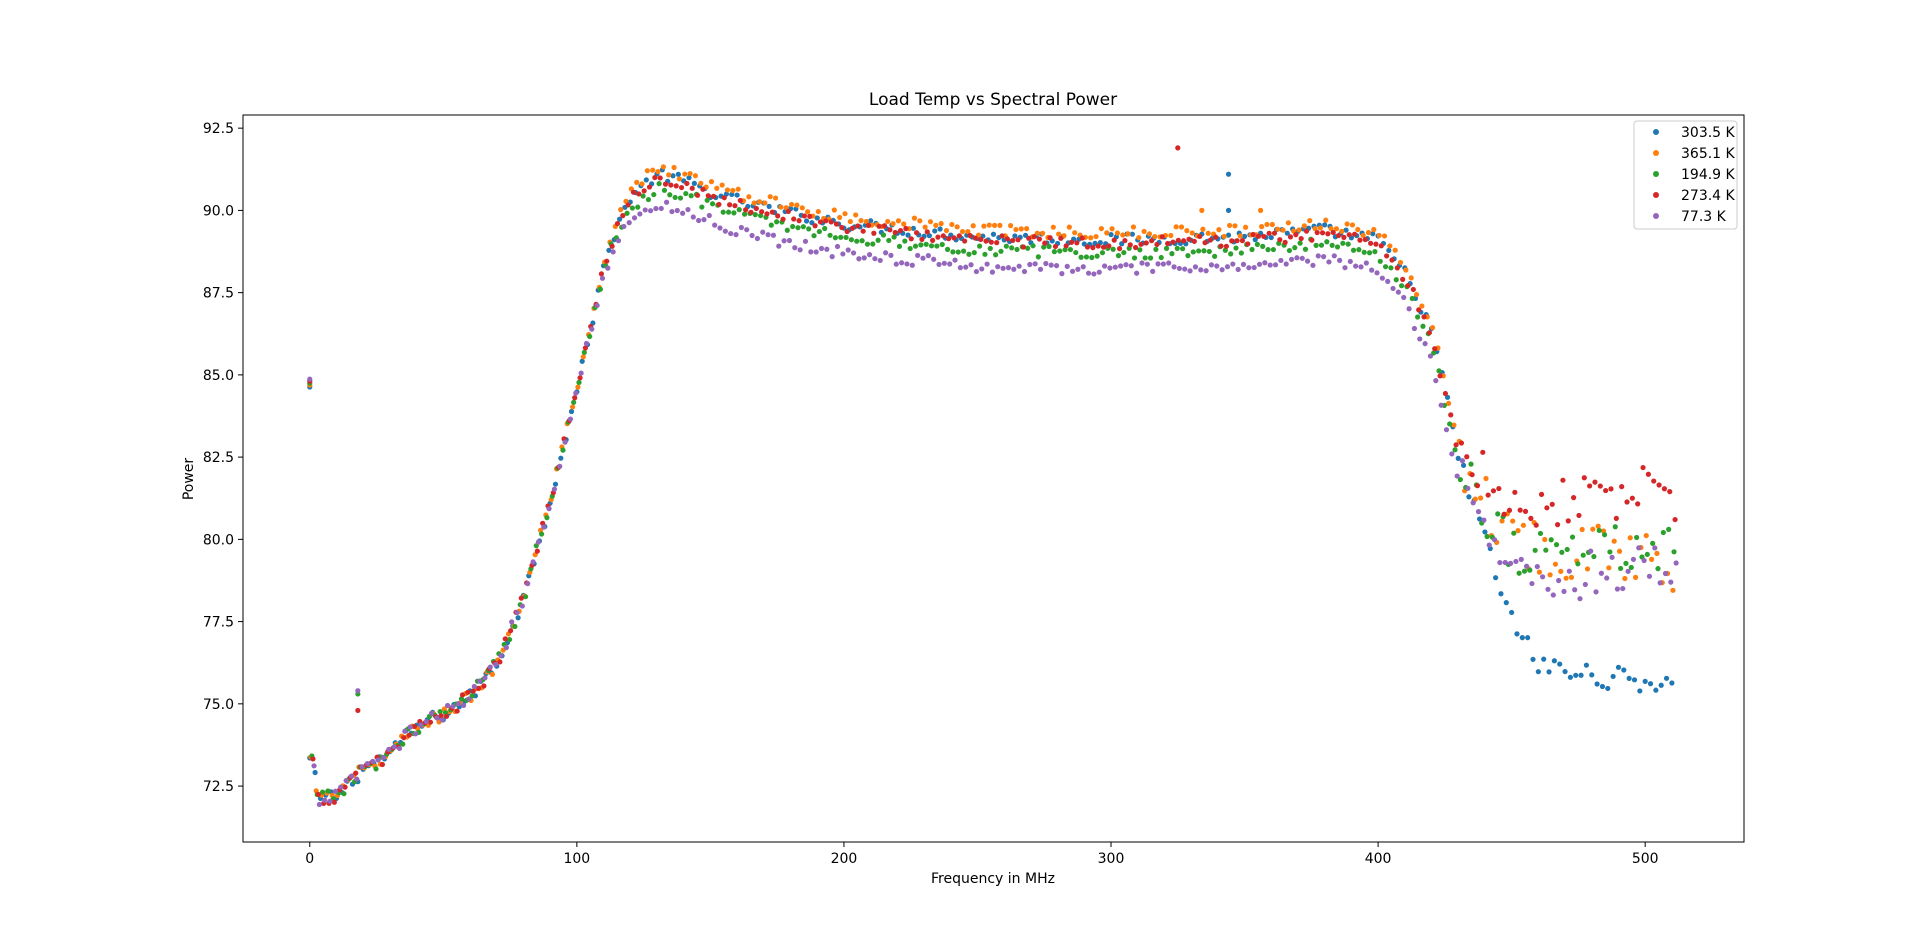 Image resolution: width=1920 pixels, height=938 pixels. I want to click on x-tick-label: 500, so click(1645, 859).